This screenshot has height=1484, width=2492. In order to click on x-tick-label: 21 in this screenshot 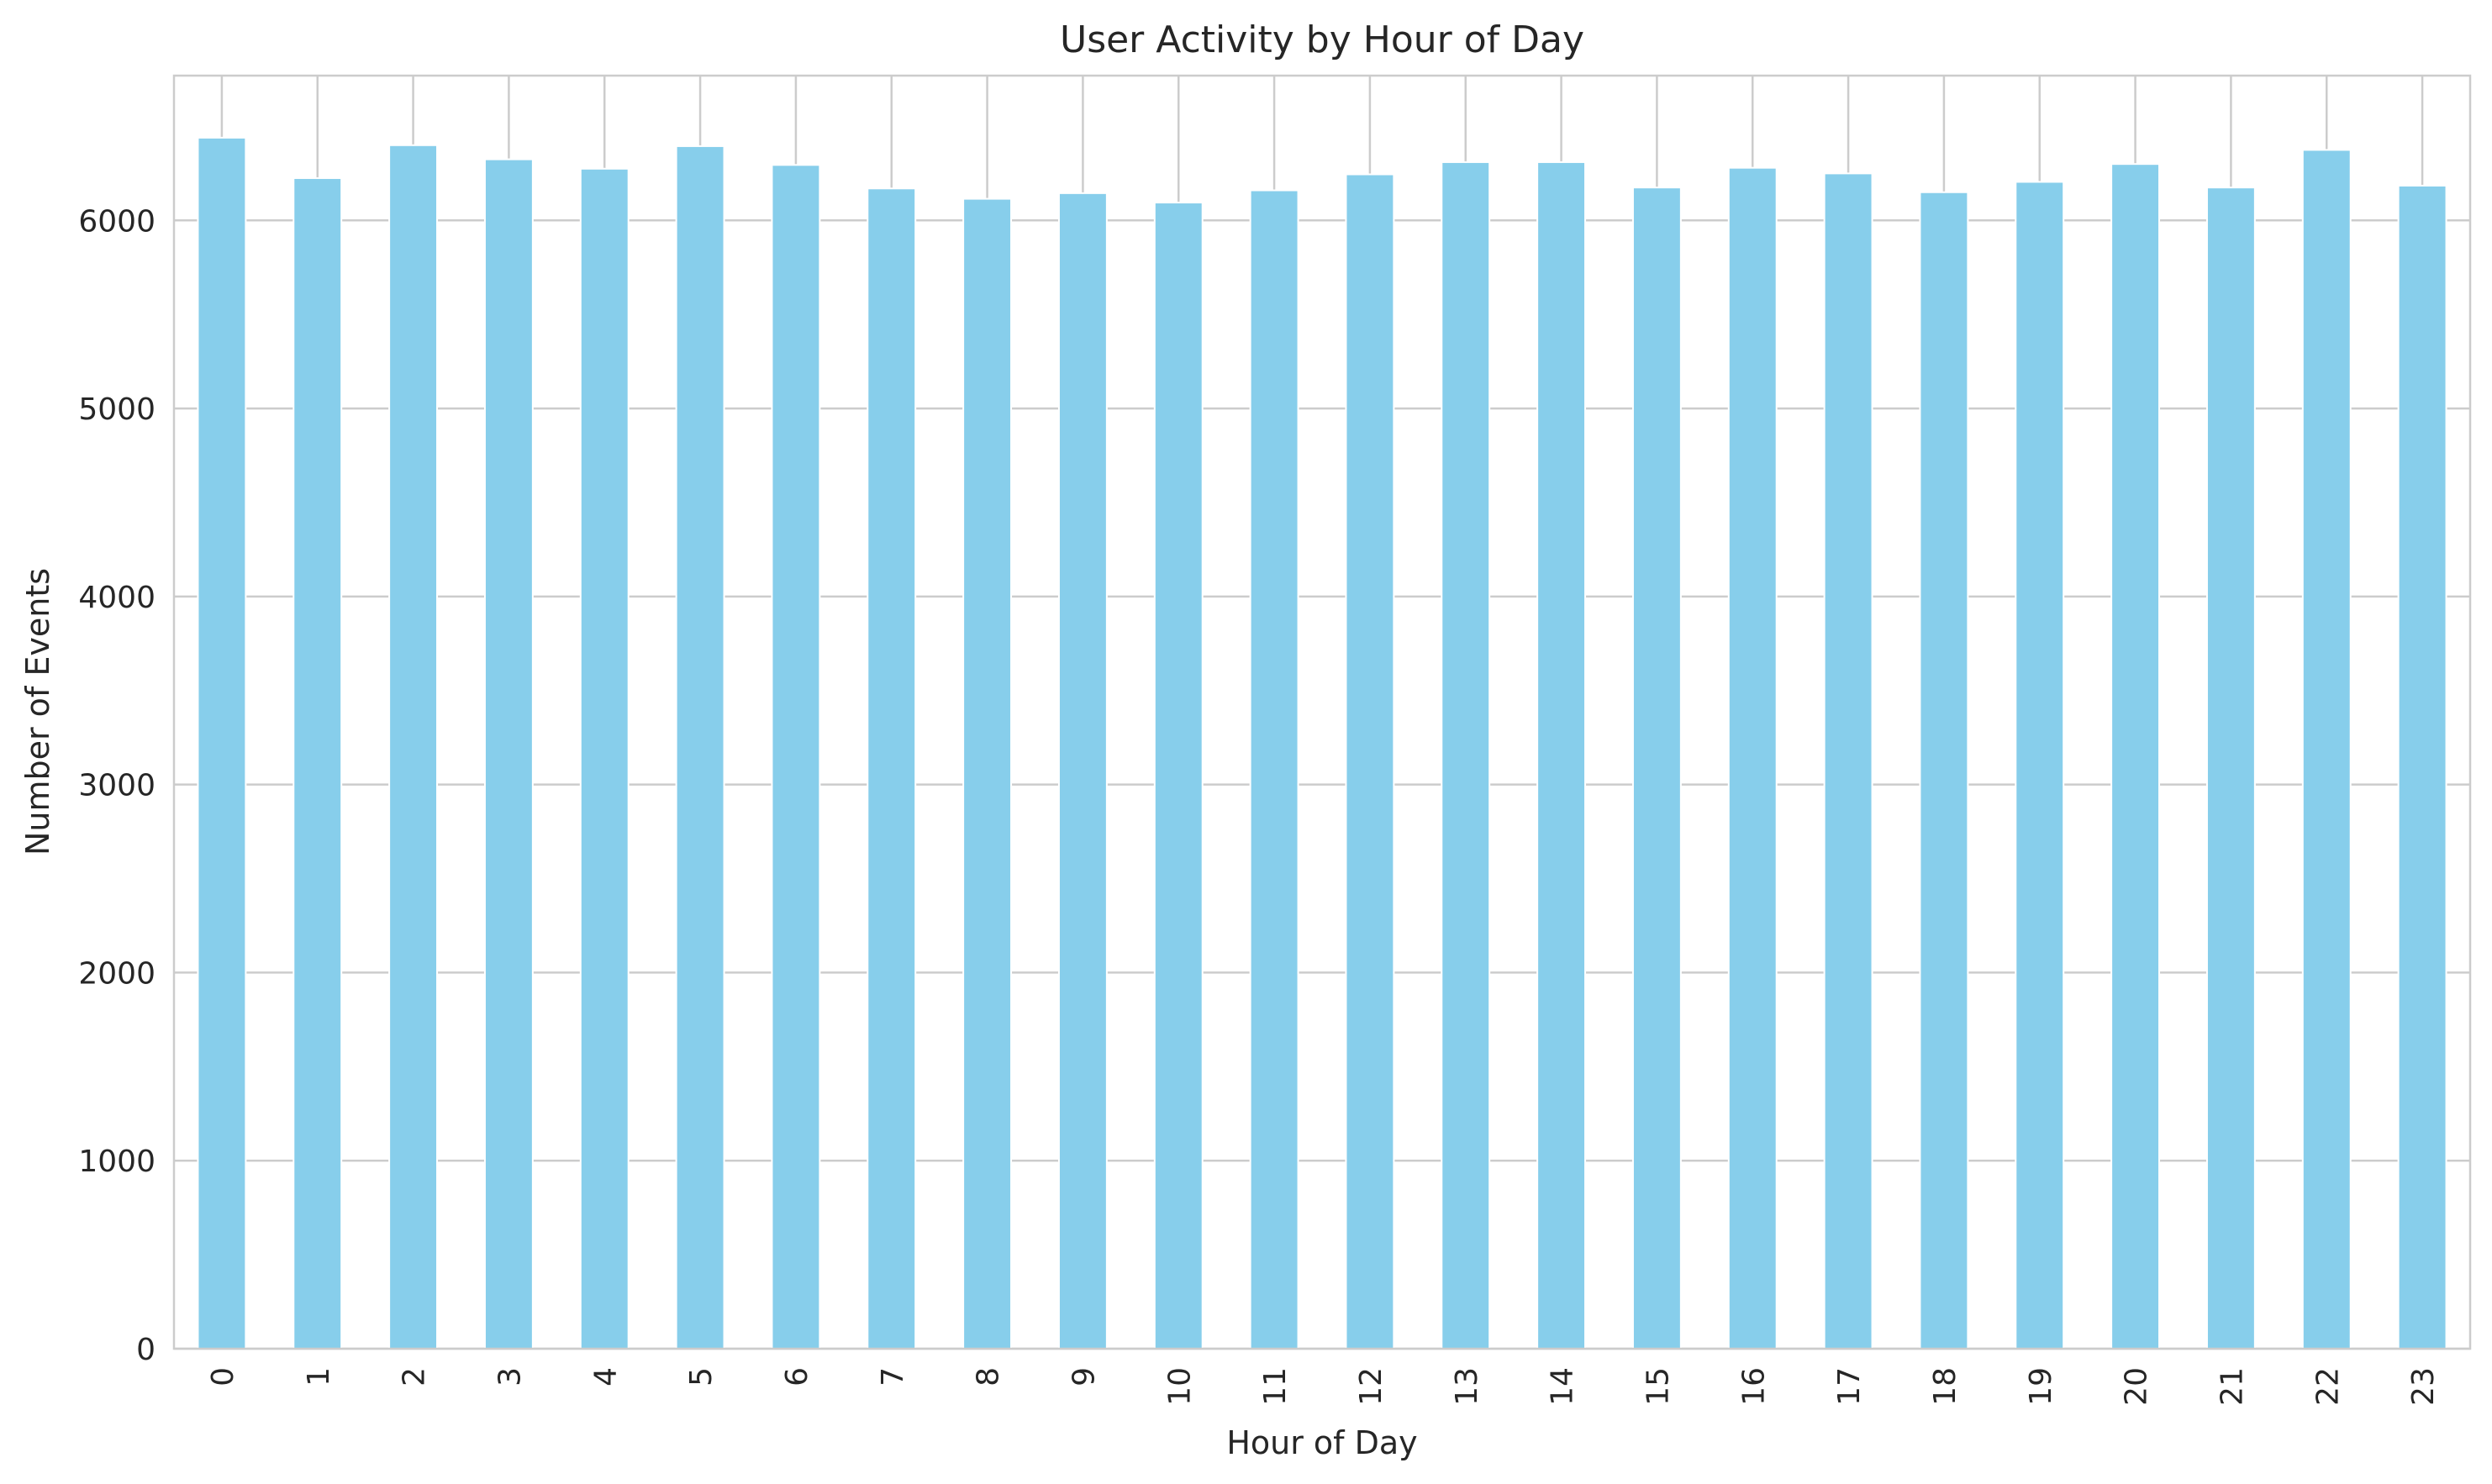, I will do `click(2232, 1387)`.